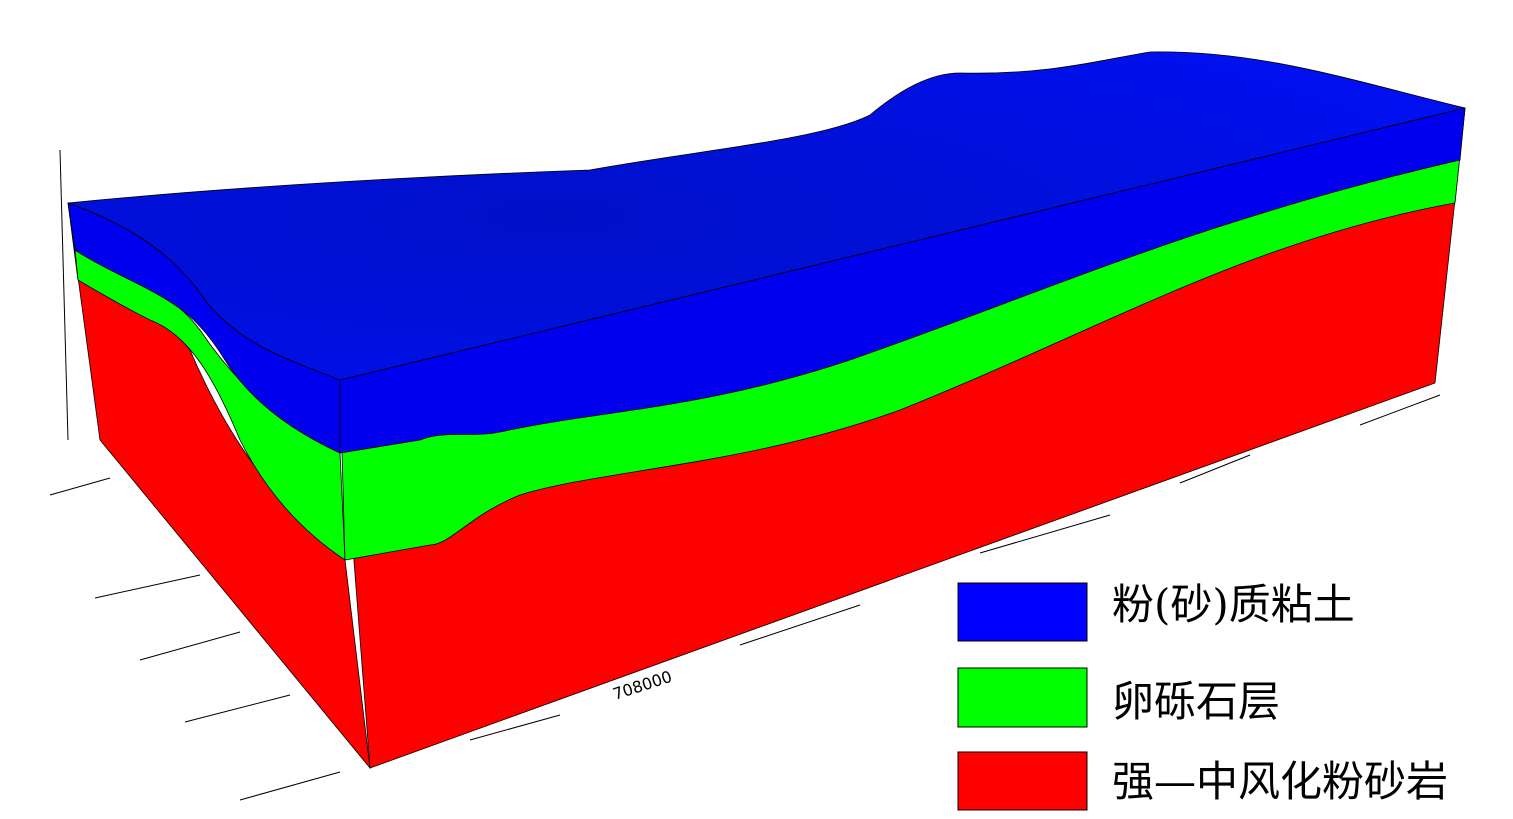 The image size is (1513, 819). I want to click on layer-green-left, so click(210, 405).